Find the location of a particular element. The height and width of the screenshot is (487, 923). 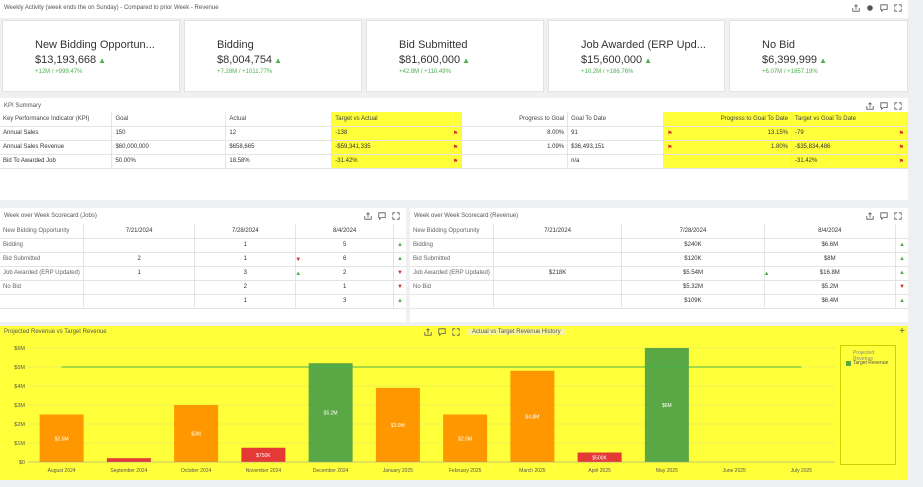

kpi-cell-gtd: $36,493,151 is located at coordinates (616, 147).